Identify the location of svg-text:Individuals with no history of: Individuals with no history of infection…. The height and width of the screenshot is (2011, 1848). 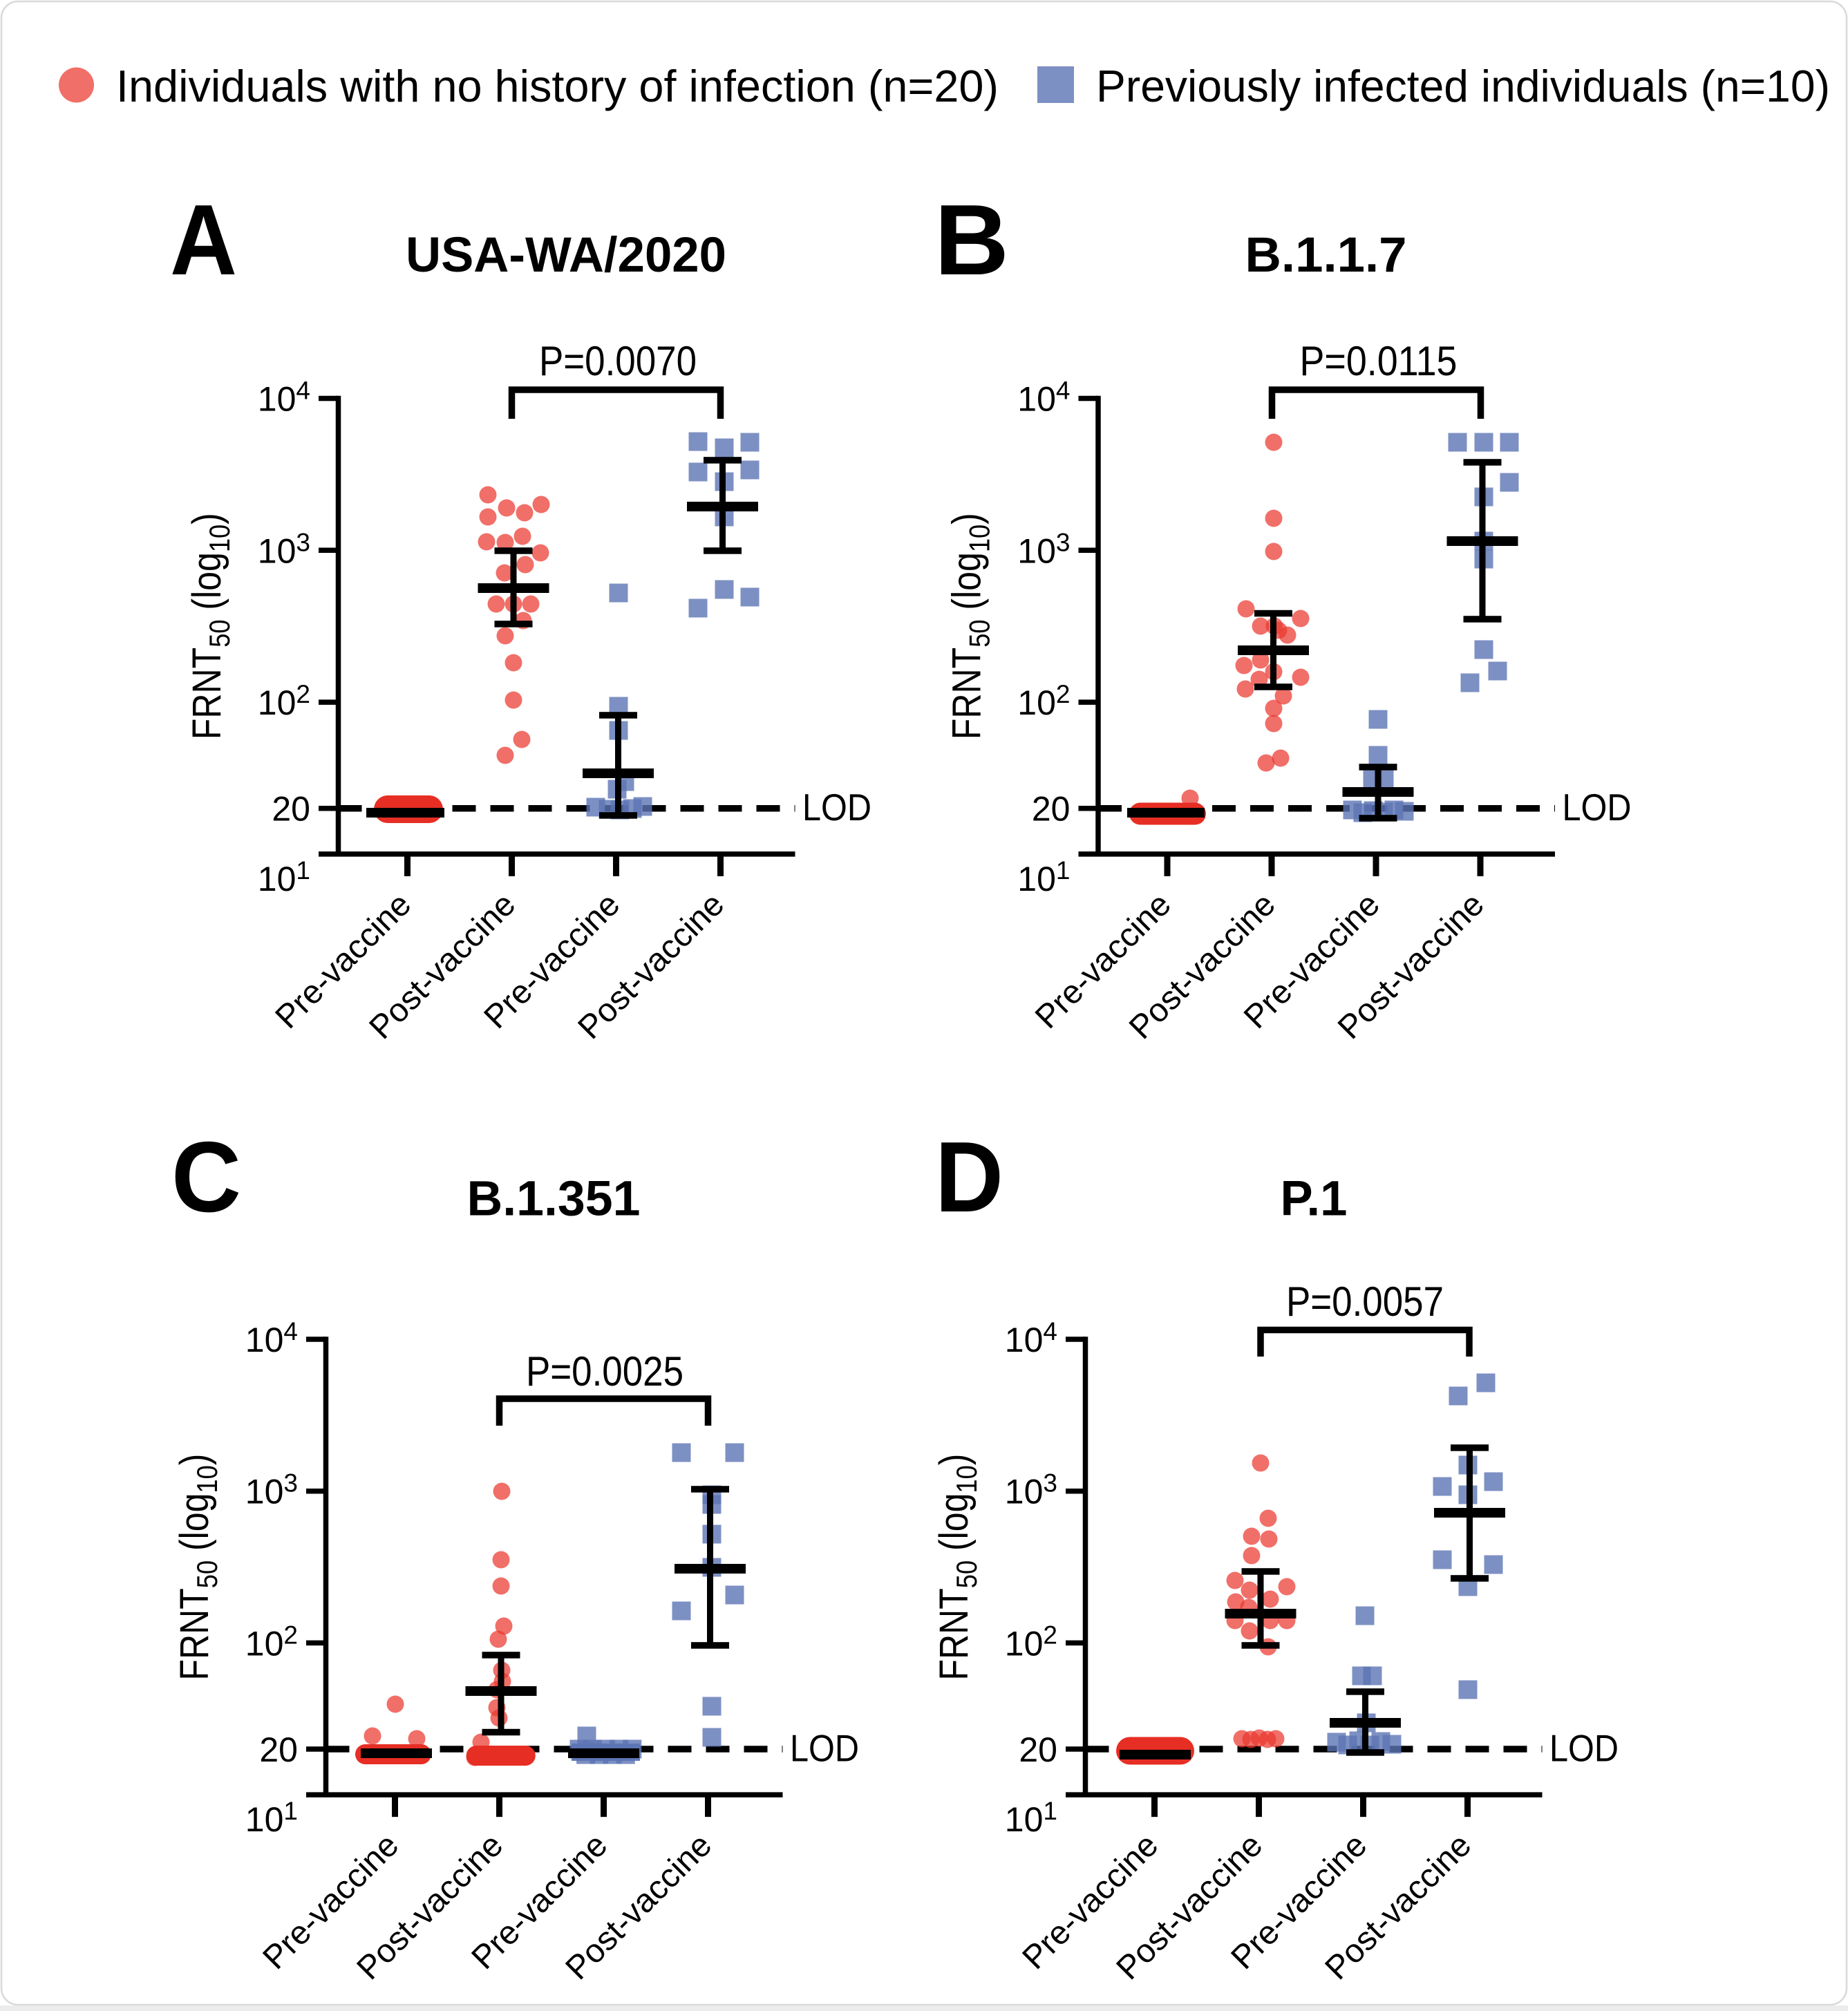
(557, 86).